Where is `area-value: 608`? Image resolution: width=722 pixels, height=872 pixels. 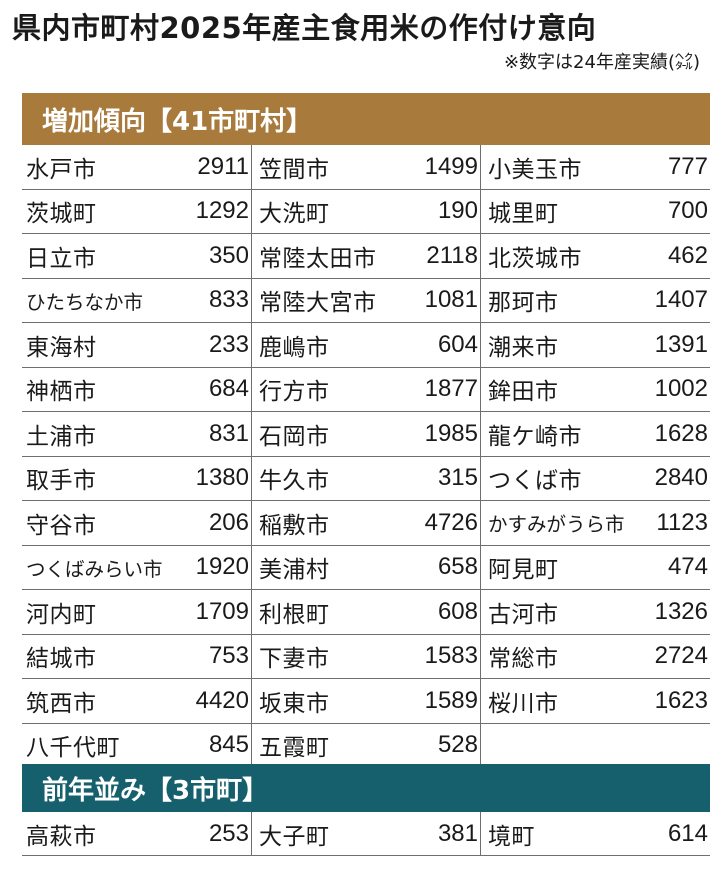
area-value: 608 is located at coordinates (457, 611).